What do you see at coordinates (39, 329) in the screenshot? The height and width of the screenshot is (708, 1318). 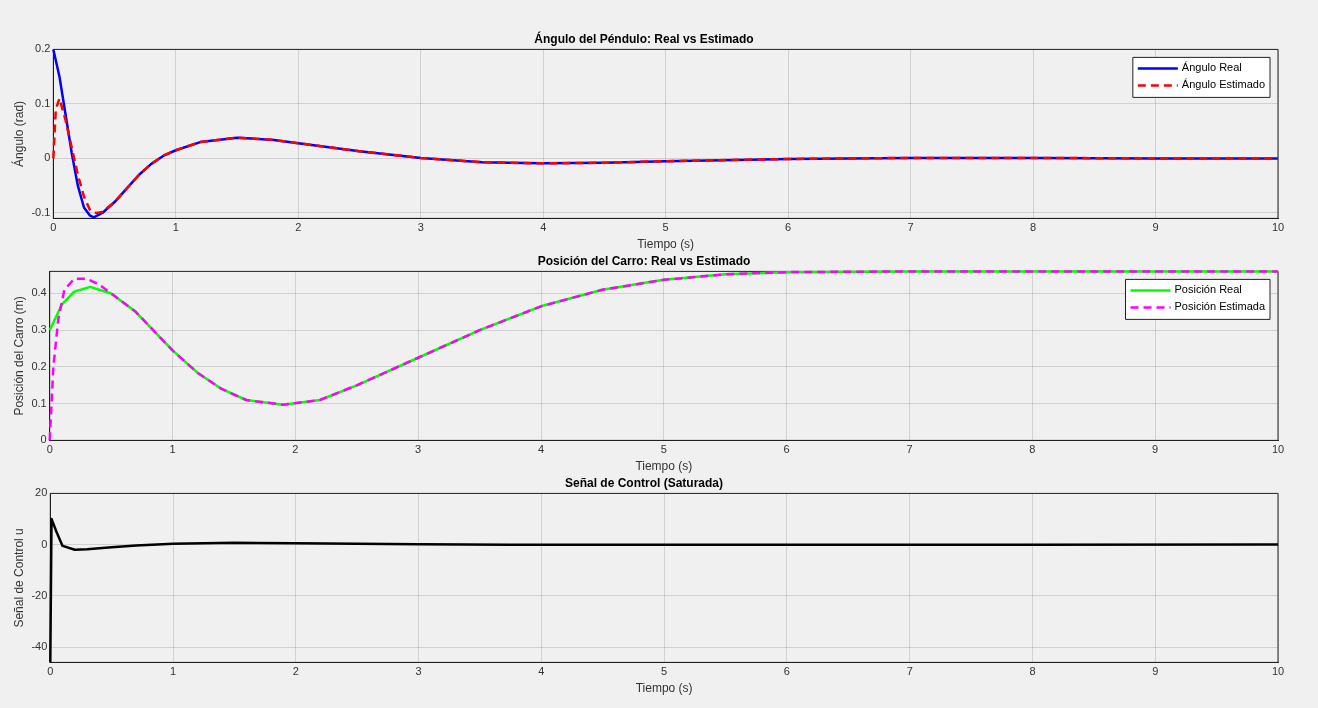 I see `y-tick-label: 0.3` at bounding box center [39, 329].